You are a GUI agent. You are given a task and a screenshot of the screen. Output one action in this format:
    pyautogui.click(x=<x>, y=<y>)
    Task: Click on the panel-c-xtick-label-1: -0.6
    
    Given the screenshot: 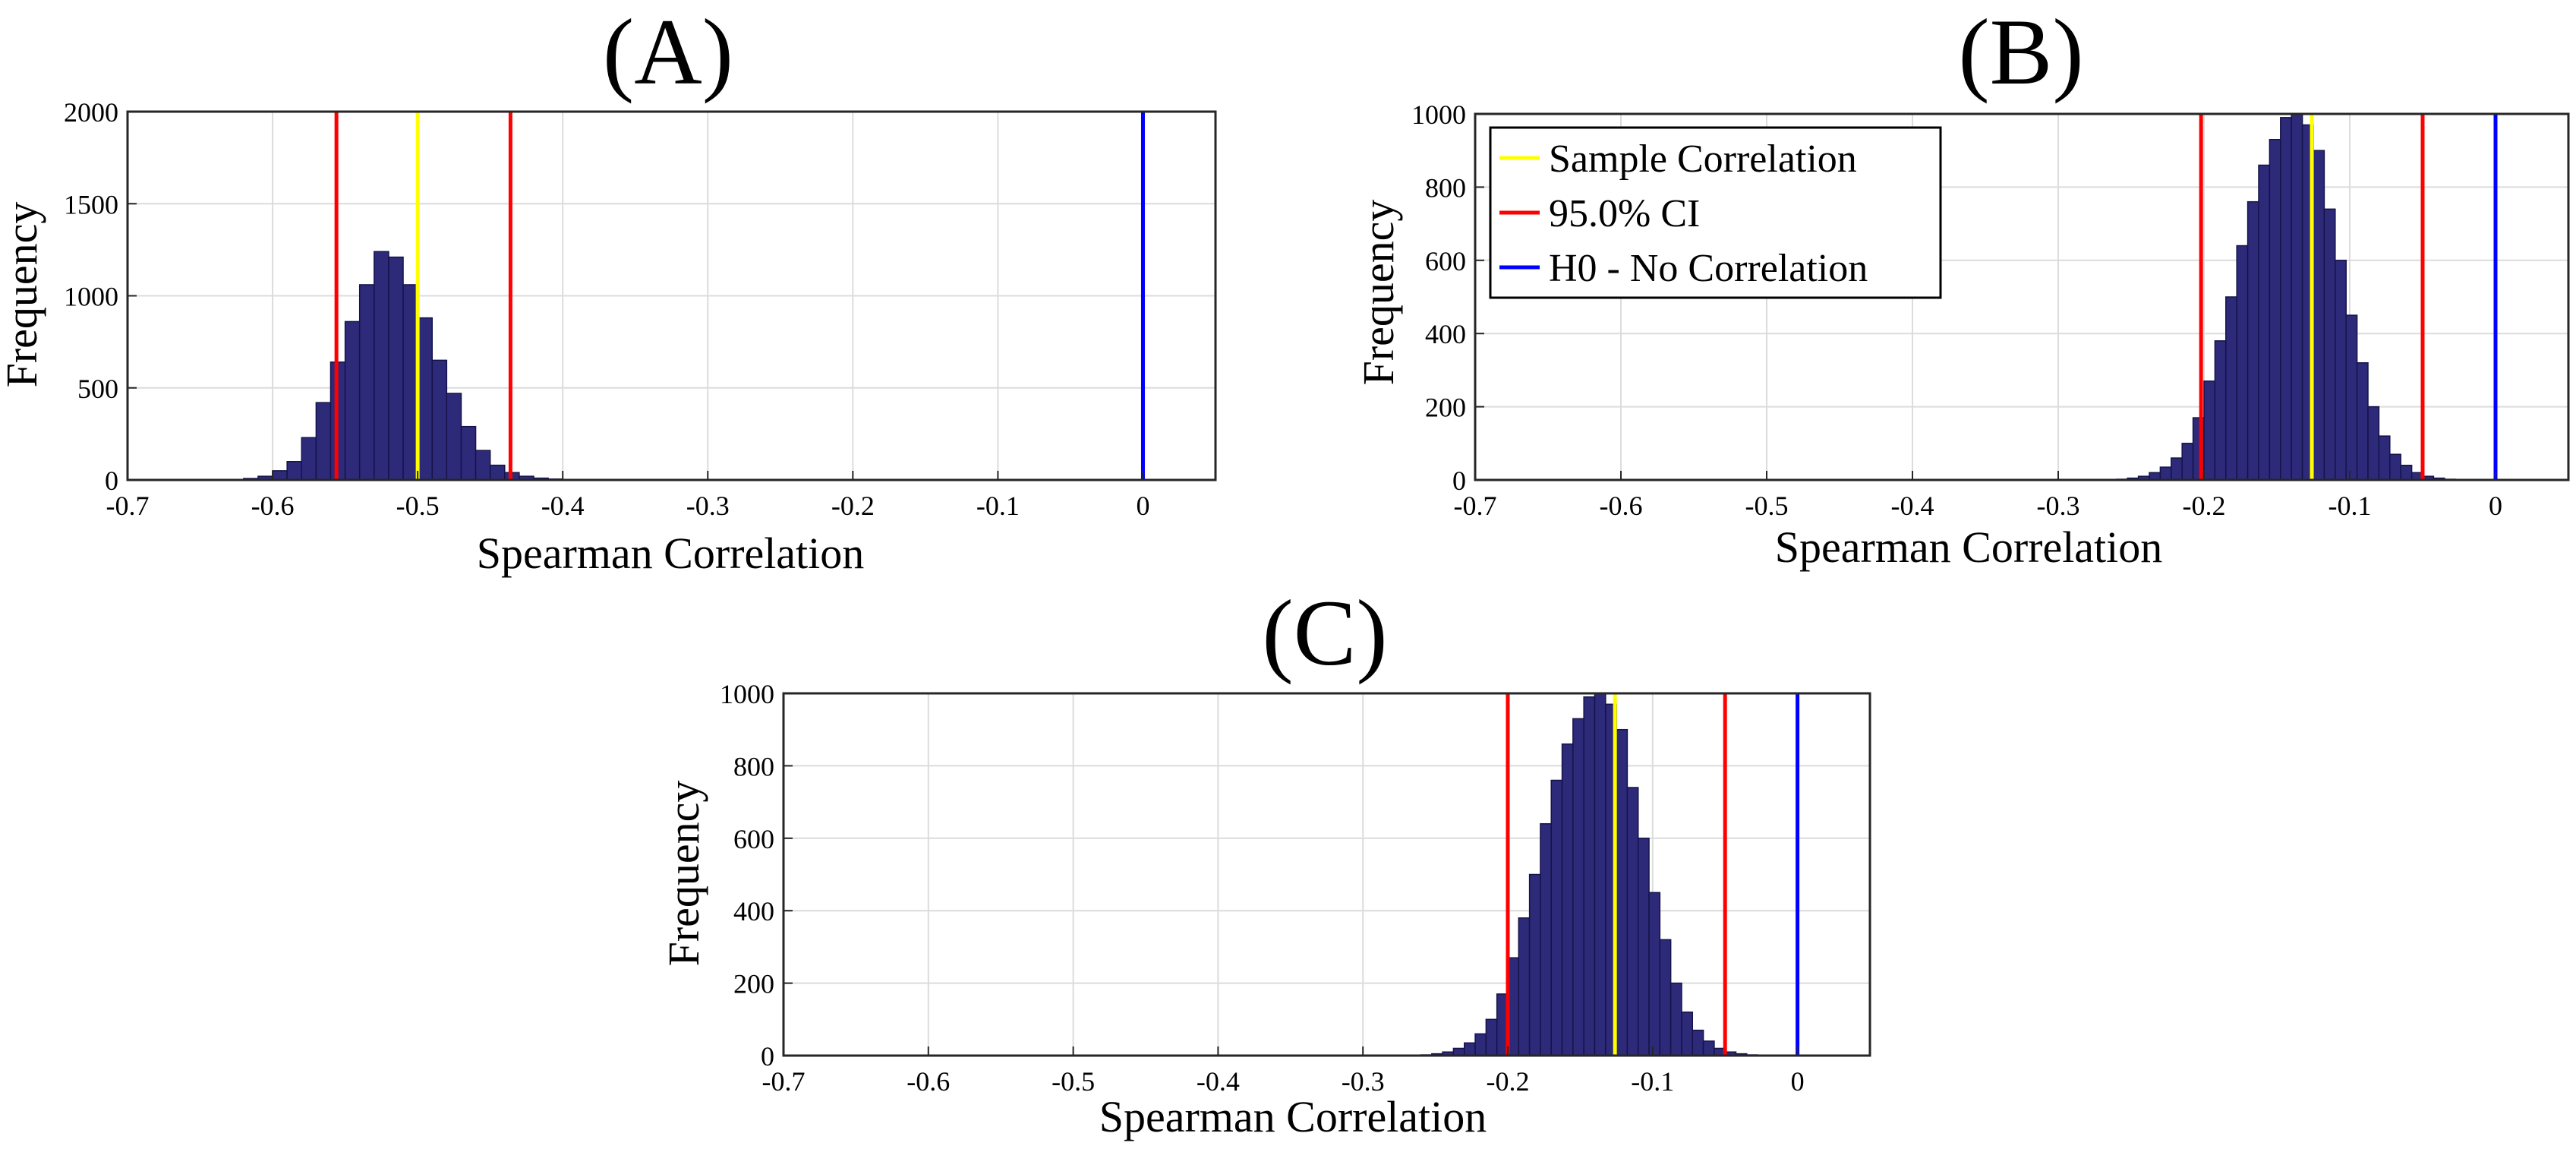 What is the action you would take?
    pyautogui.click(x=928, y=1081)
    